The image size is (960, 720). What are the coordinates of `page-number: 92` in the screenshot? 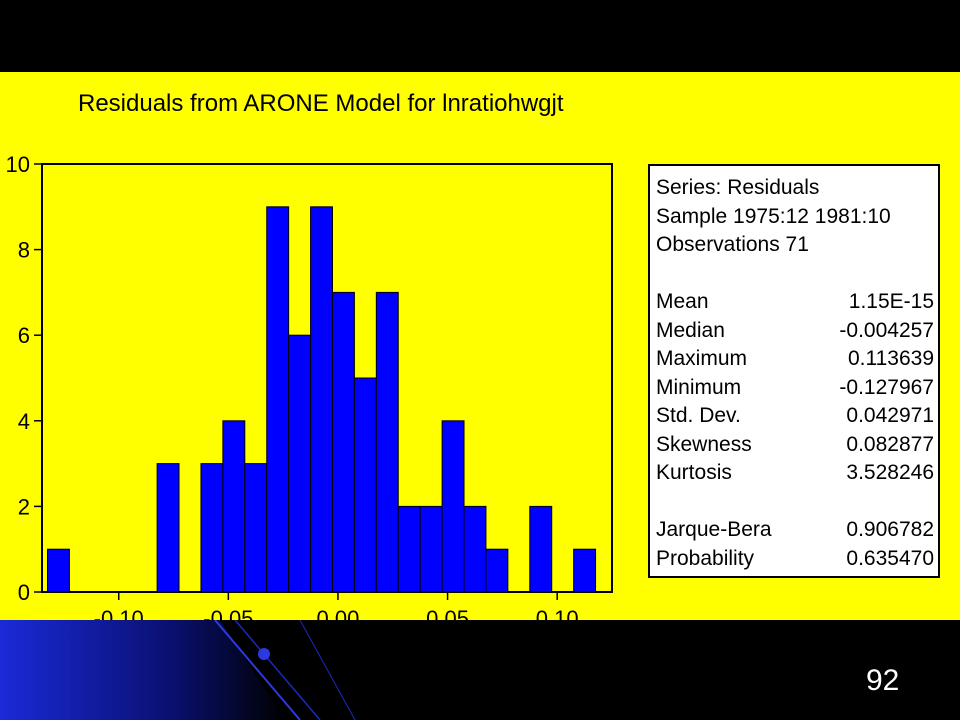 It's located at (883, 680).